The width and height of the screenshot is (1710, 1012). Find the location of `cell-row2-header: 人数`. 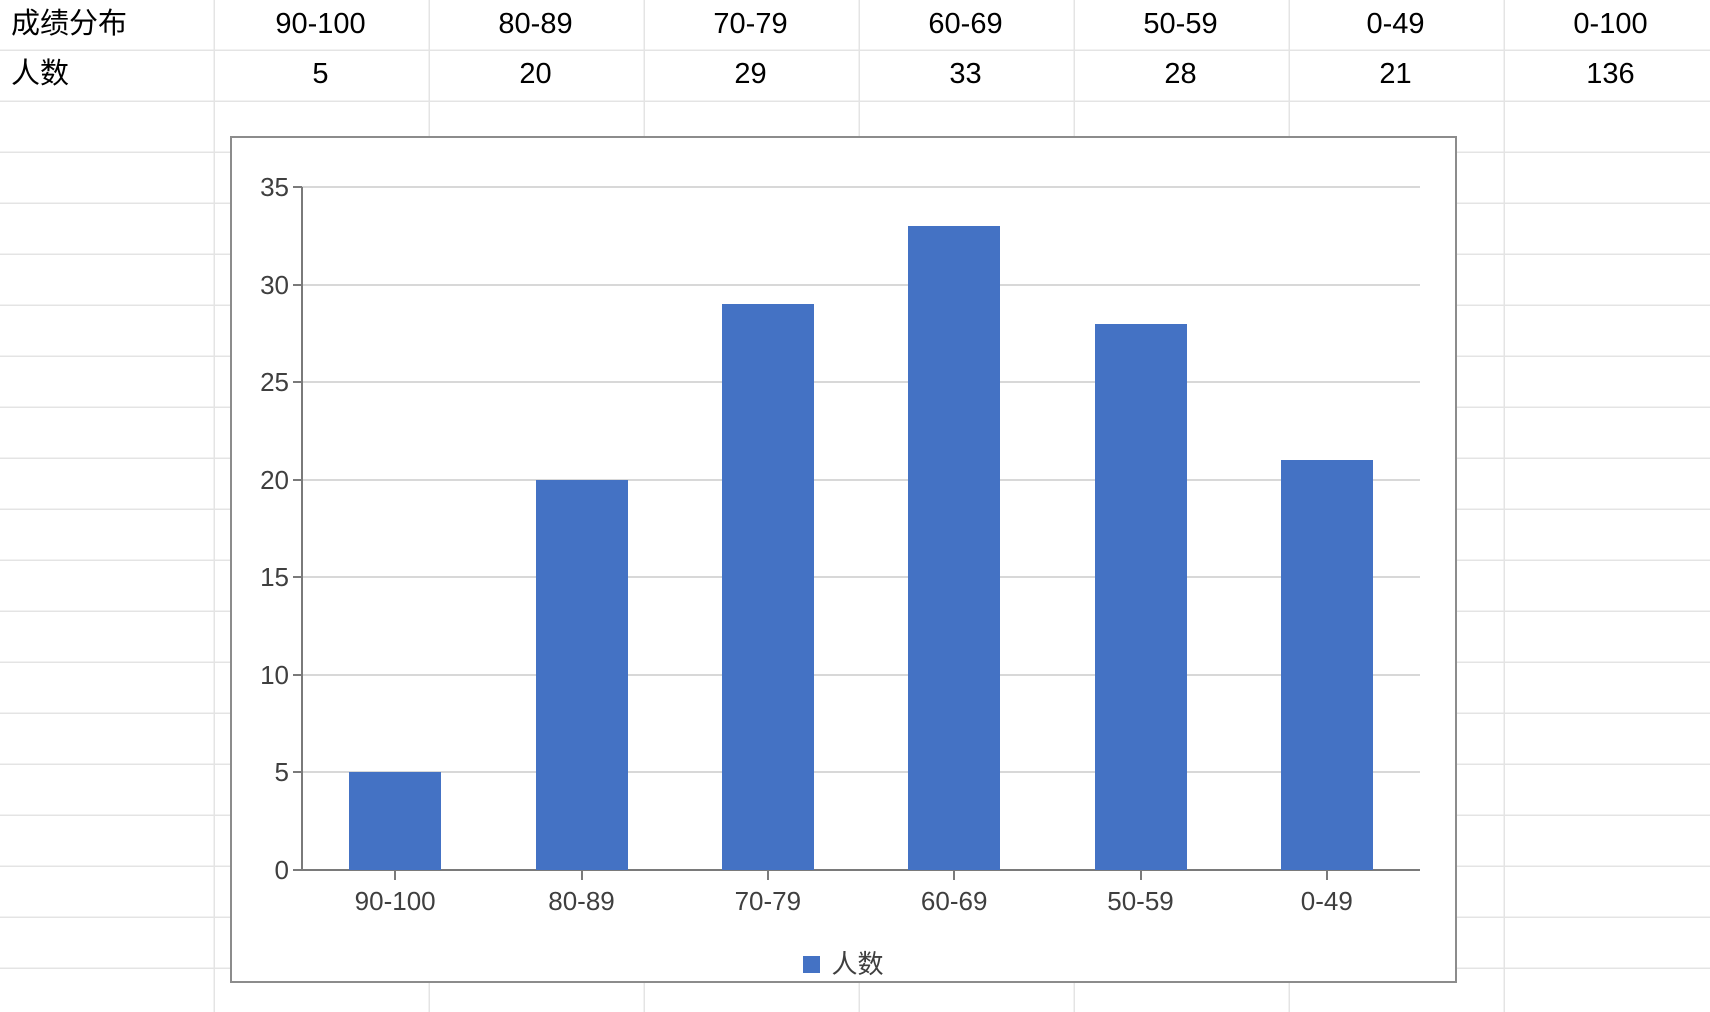

cell-row2-header: 人数 is located at coordinates (40, 74).